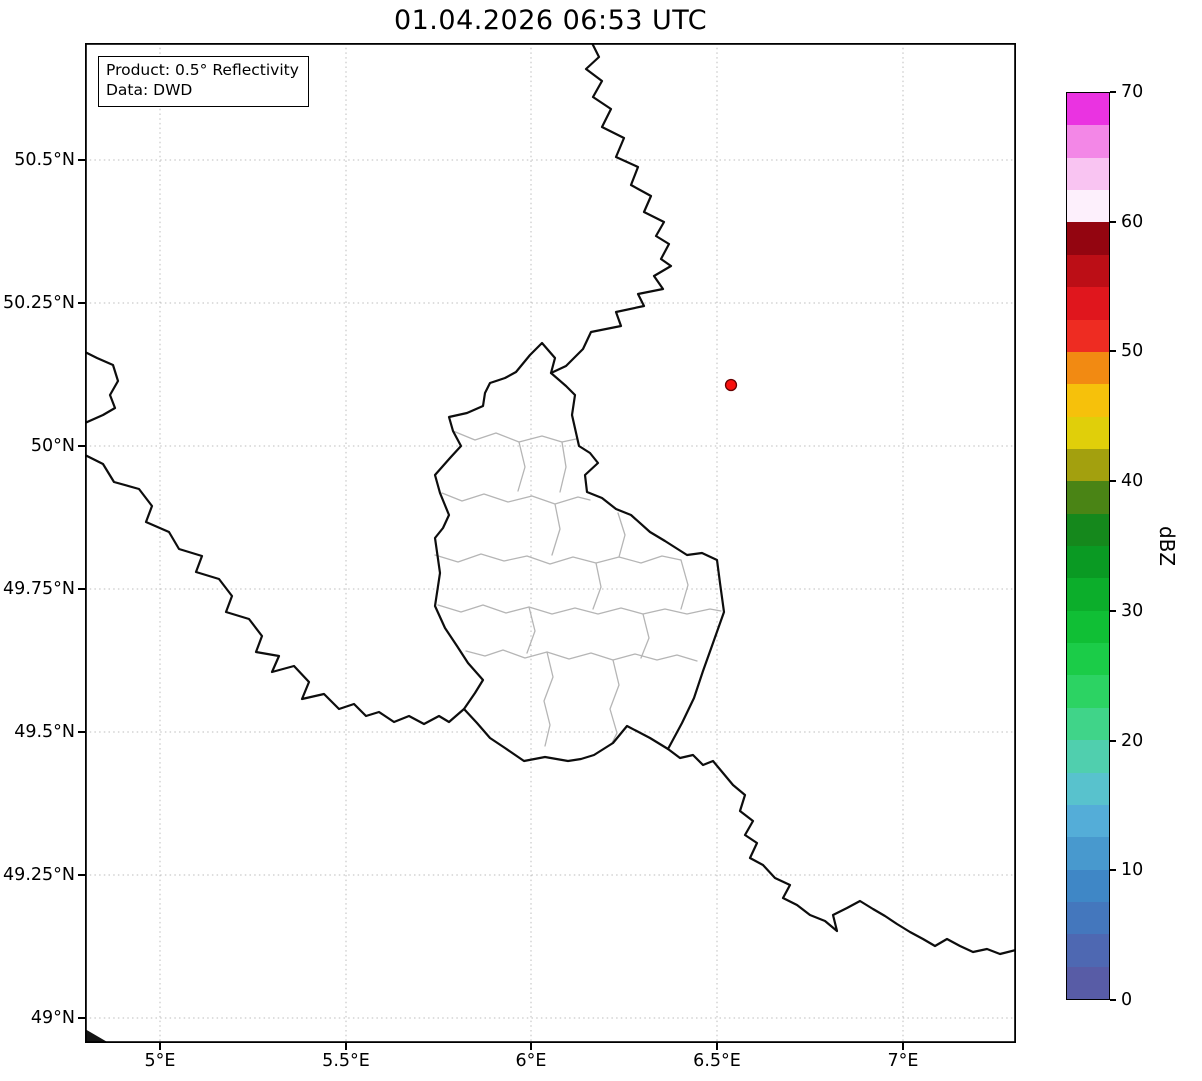 The width and height of the screenshot is (1202, 1081). Describe the element at coordinates (1126, 870) in the screenshot. I see `colorbar-tick-label: 10` at that location.